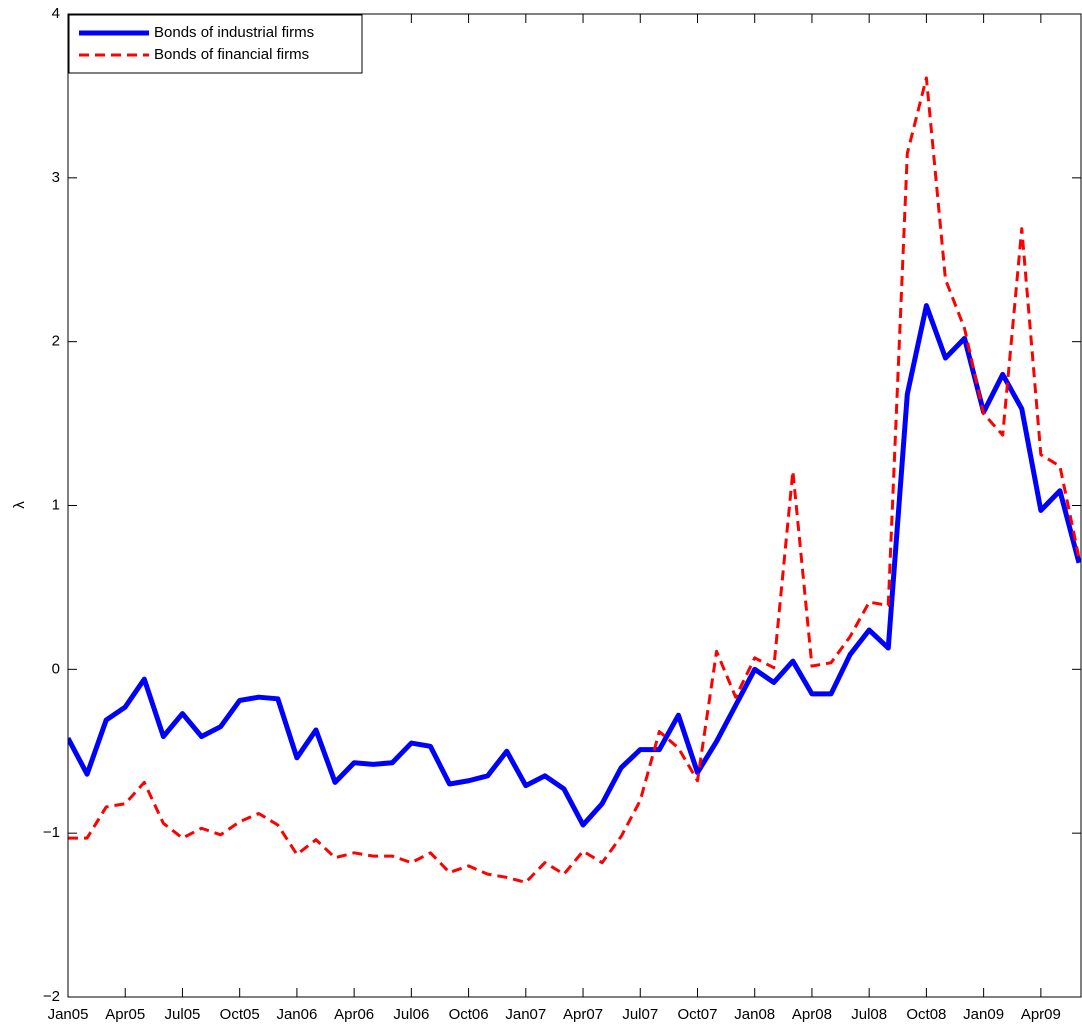  What do you see at coordinates (231, 54) in the screenshot?
I see `legend-label: Bonds of financial firms` at bounding box center [231, 54].